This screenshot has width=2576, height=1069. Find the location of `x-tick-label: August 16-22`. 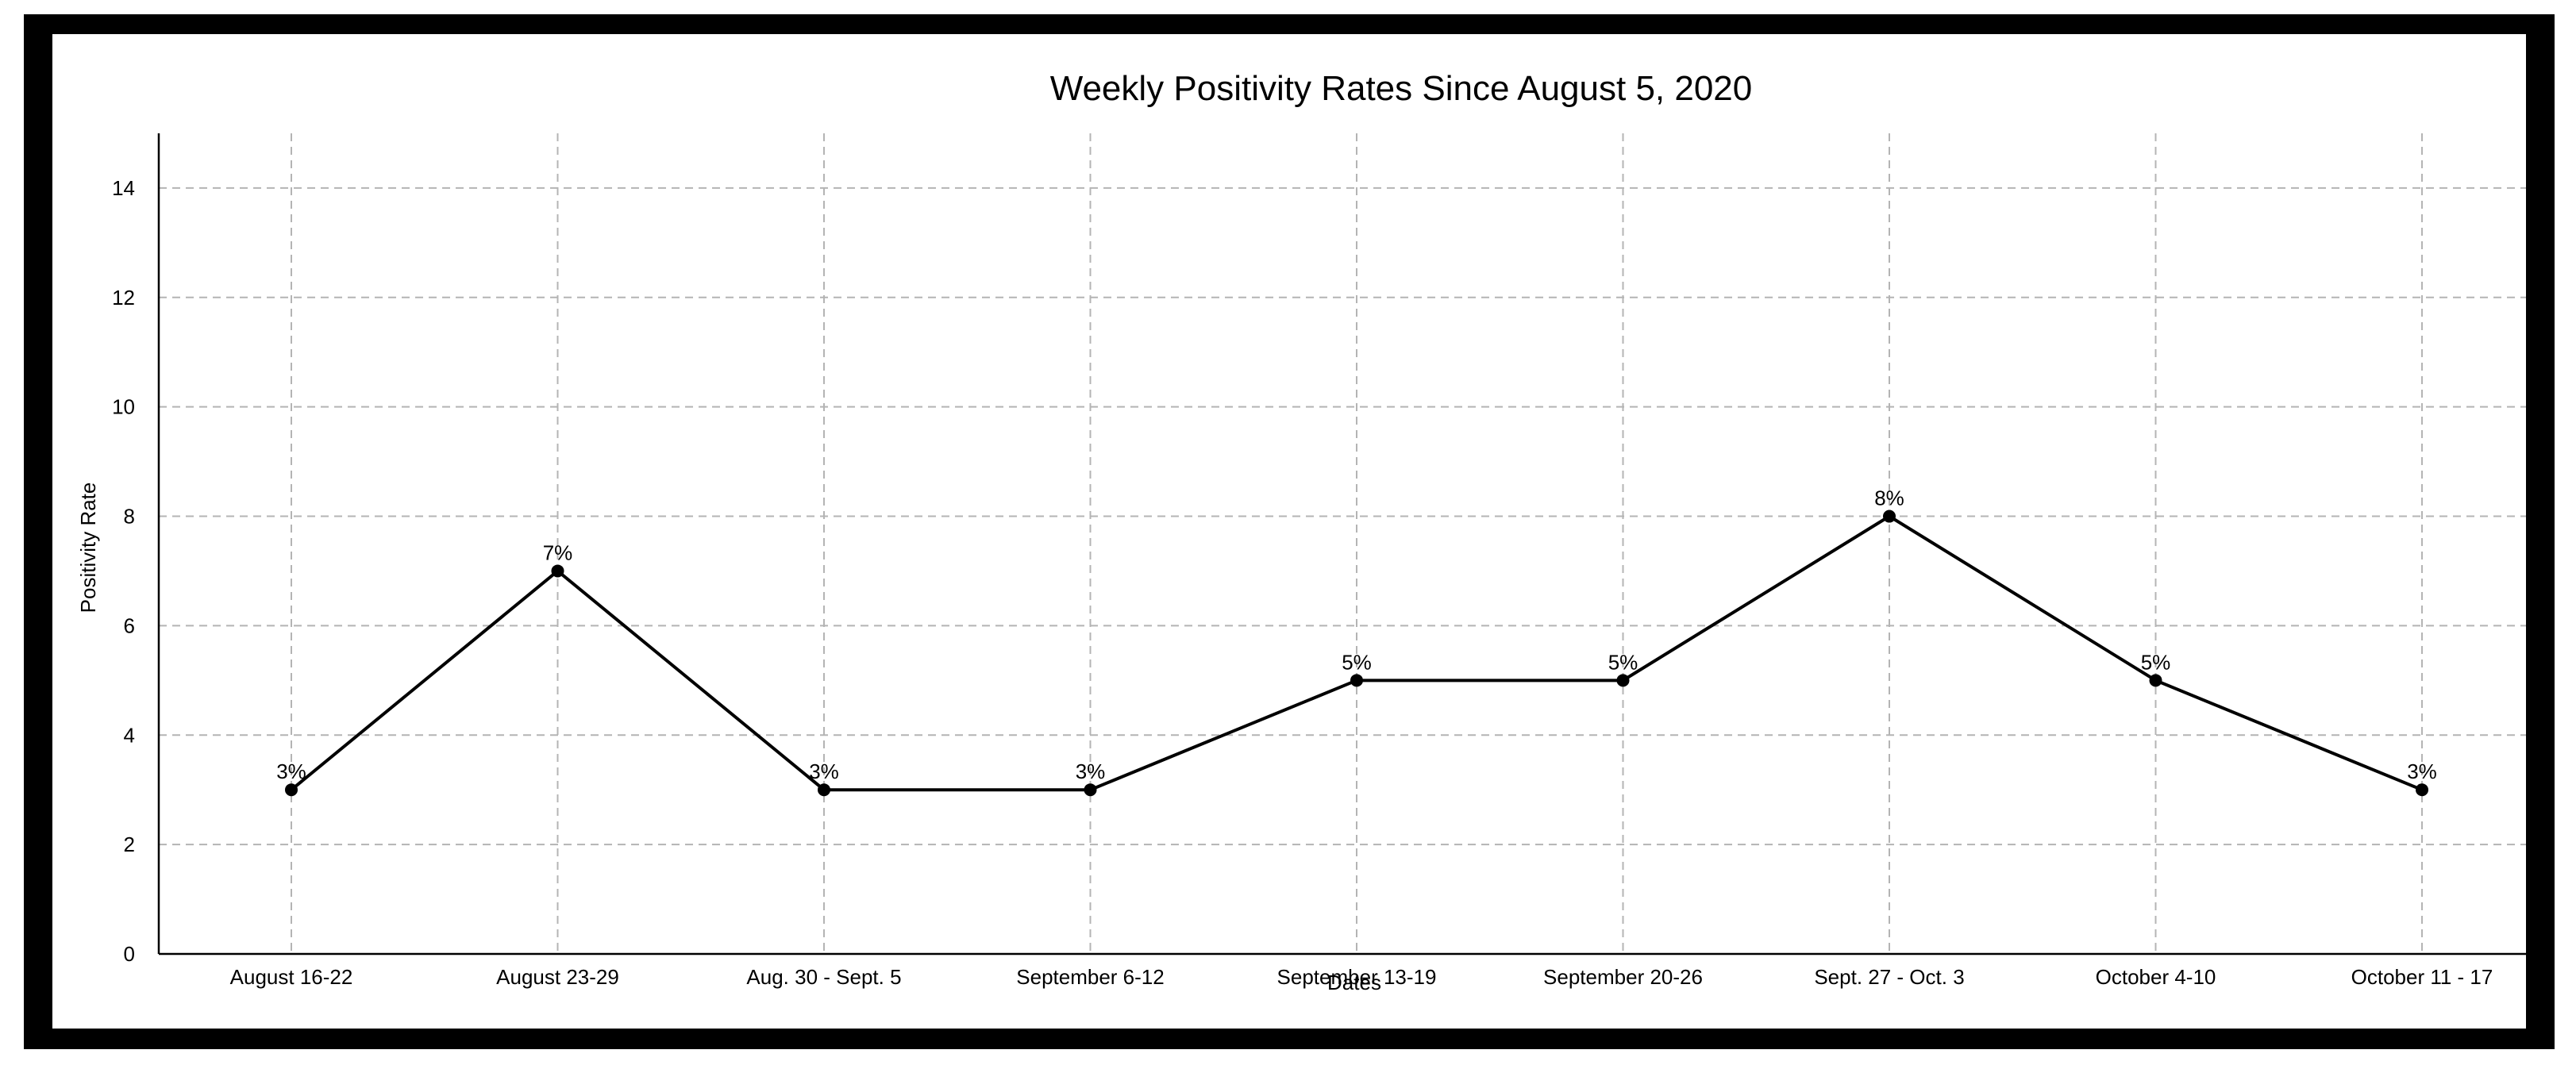

x-tick-label: August 16-22 is located at coordinates (291, 977).